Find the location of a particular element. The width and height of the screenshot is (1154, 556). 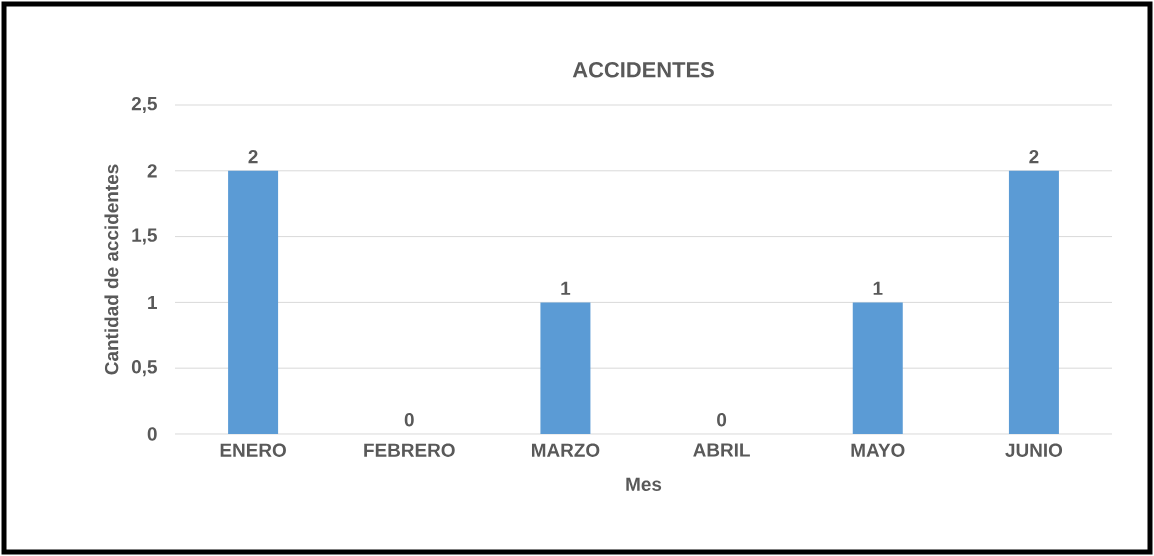

x-tick-label: ENERO is located at coordinates (253, 450).